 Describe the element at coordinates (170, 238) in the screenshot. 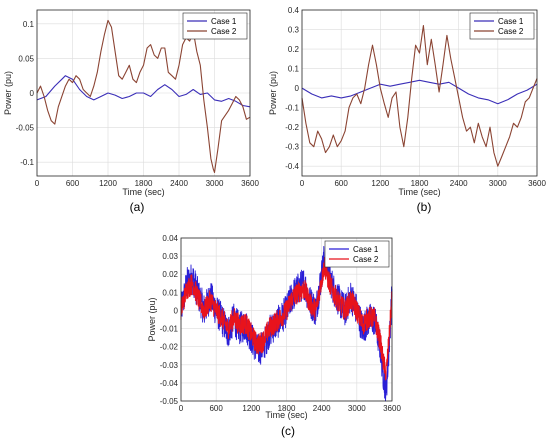

I see `y-tick-label: 0.04` at that location.